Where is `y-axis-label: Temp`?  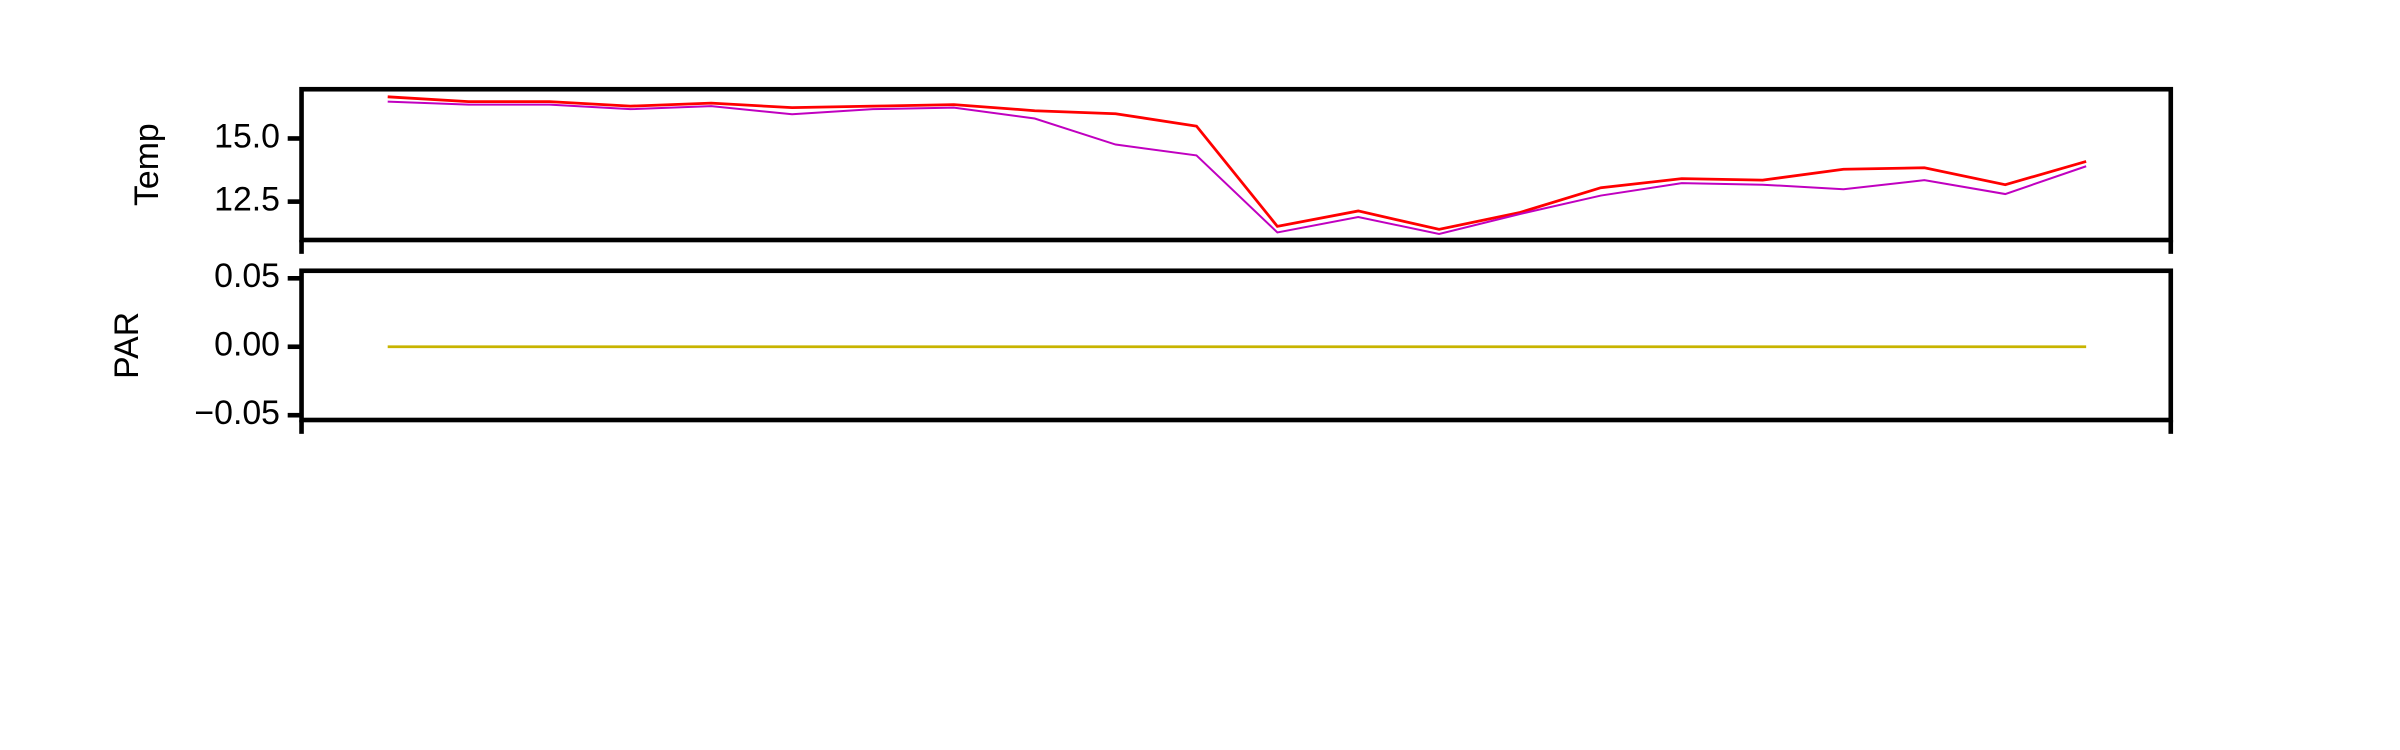 y-axis-label: Temp is located at coordinates (147, 164).